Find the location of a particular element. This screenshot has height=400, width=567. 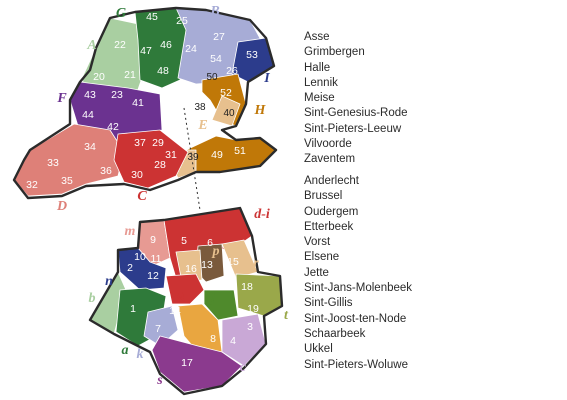

municipality-name: Sint-Pieters-Leeuw is located at coordinates (353, 128).